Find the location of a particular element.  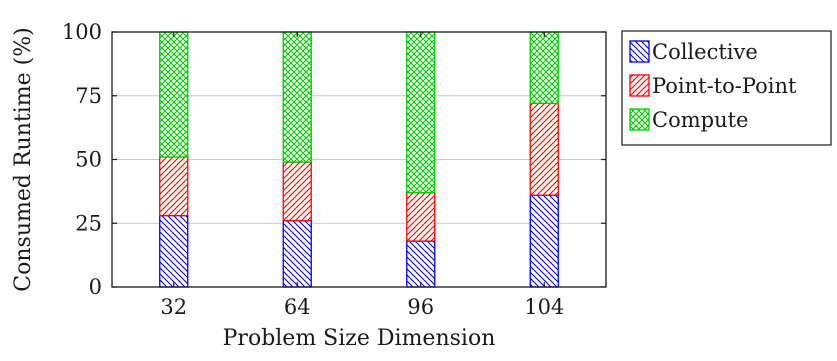

legend-swatch-compute is located at coordinates (639, 119).